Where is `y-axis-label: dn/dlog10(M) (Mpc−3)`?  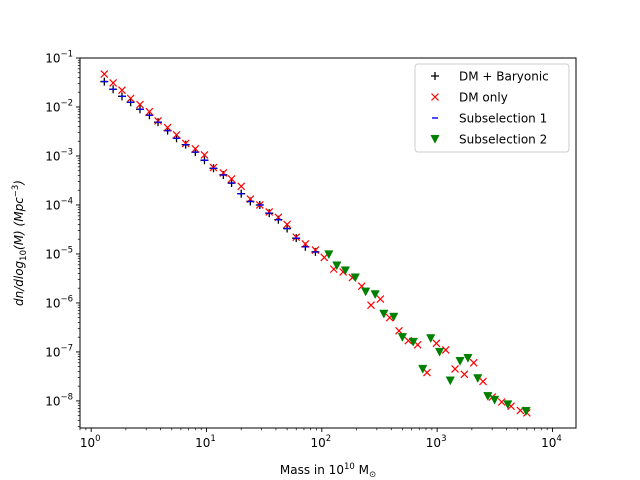
y-axis-label: dn/dlog10(M) (Mpc−3) is located at coordinates (20, 243).